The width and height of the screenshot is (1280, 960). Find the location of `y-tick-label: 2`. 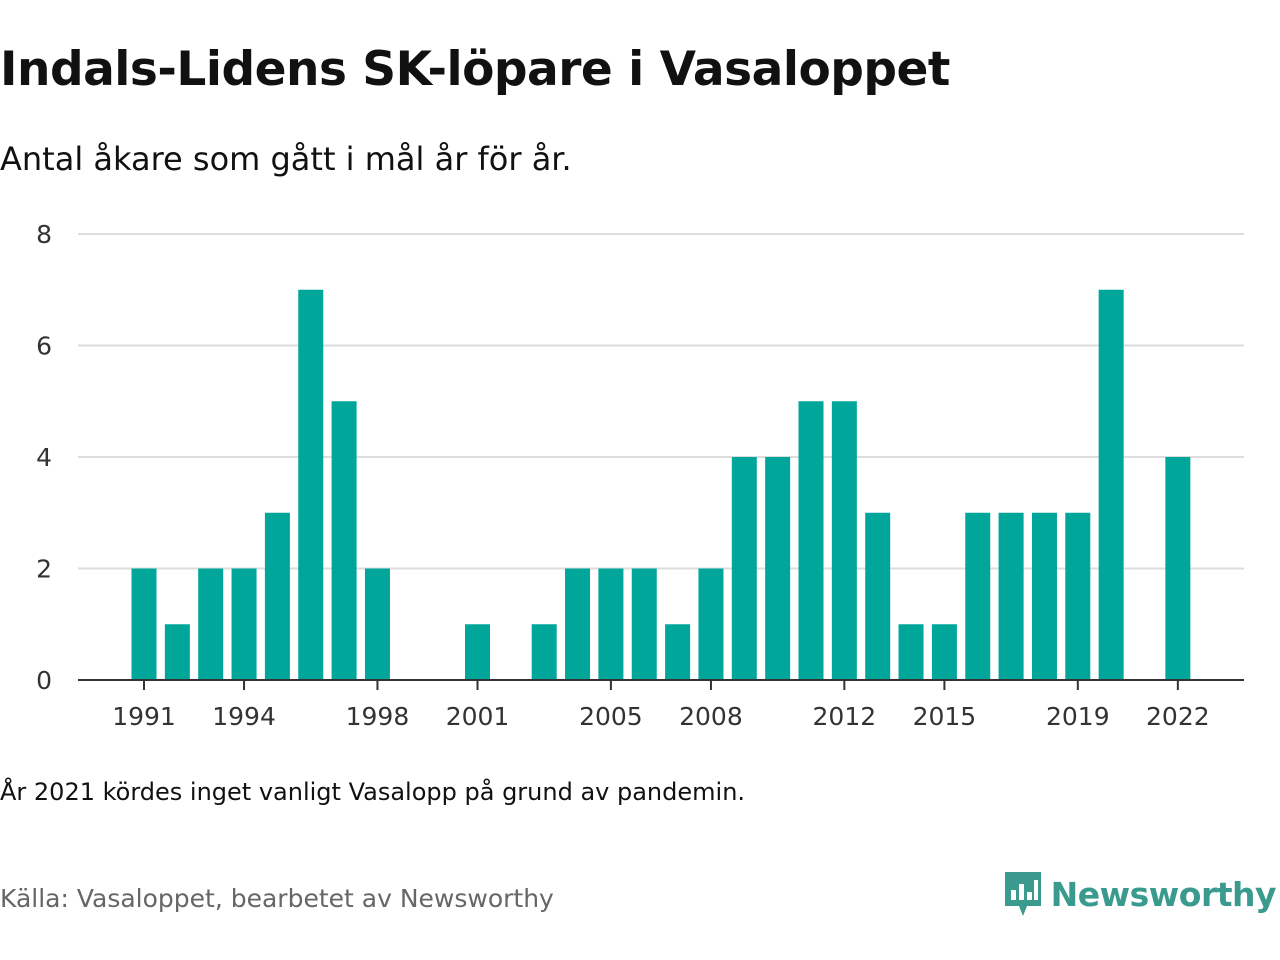

y-tick-label: 2 is located at coordinates (44, 569).